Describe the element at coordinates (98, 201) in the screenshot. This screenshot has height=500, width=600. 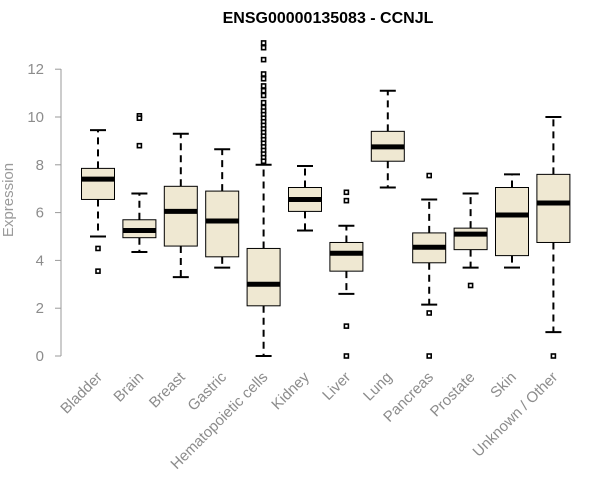
I see `box-group-bladder` at that location.